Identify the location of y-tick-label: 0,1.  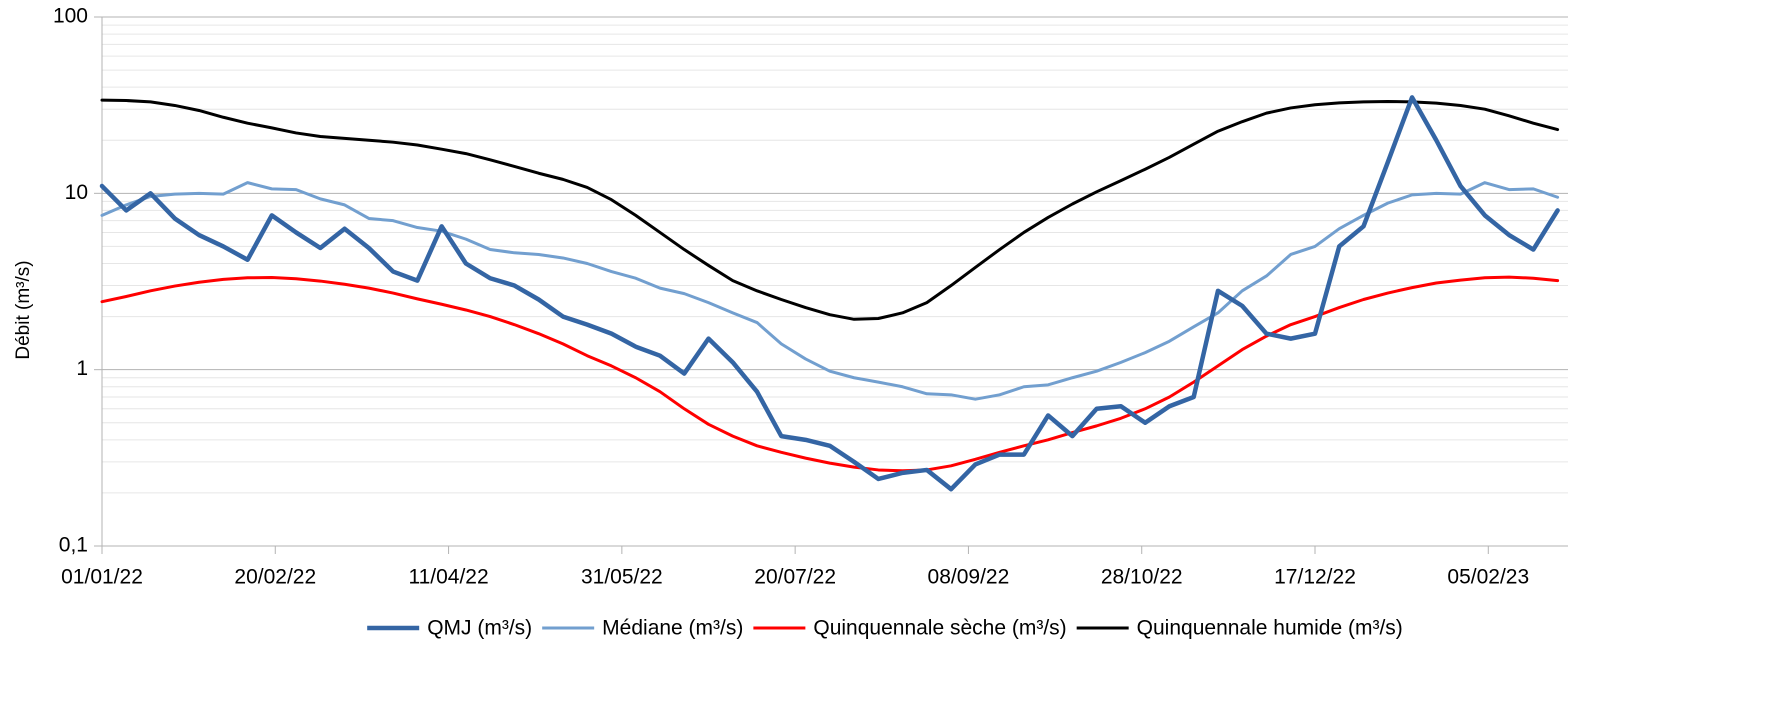
(73, 545).